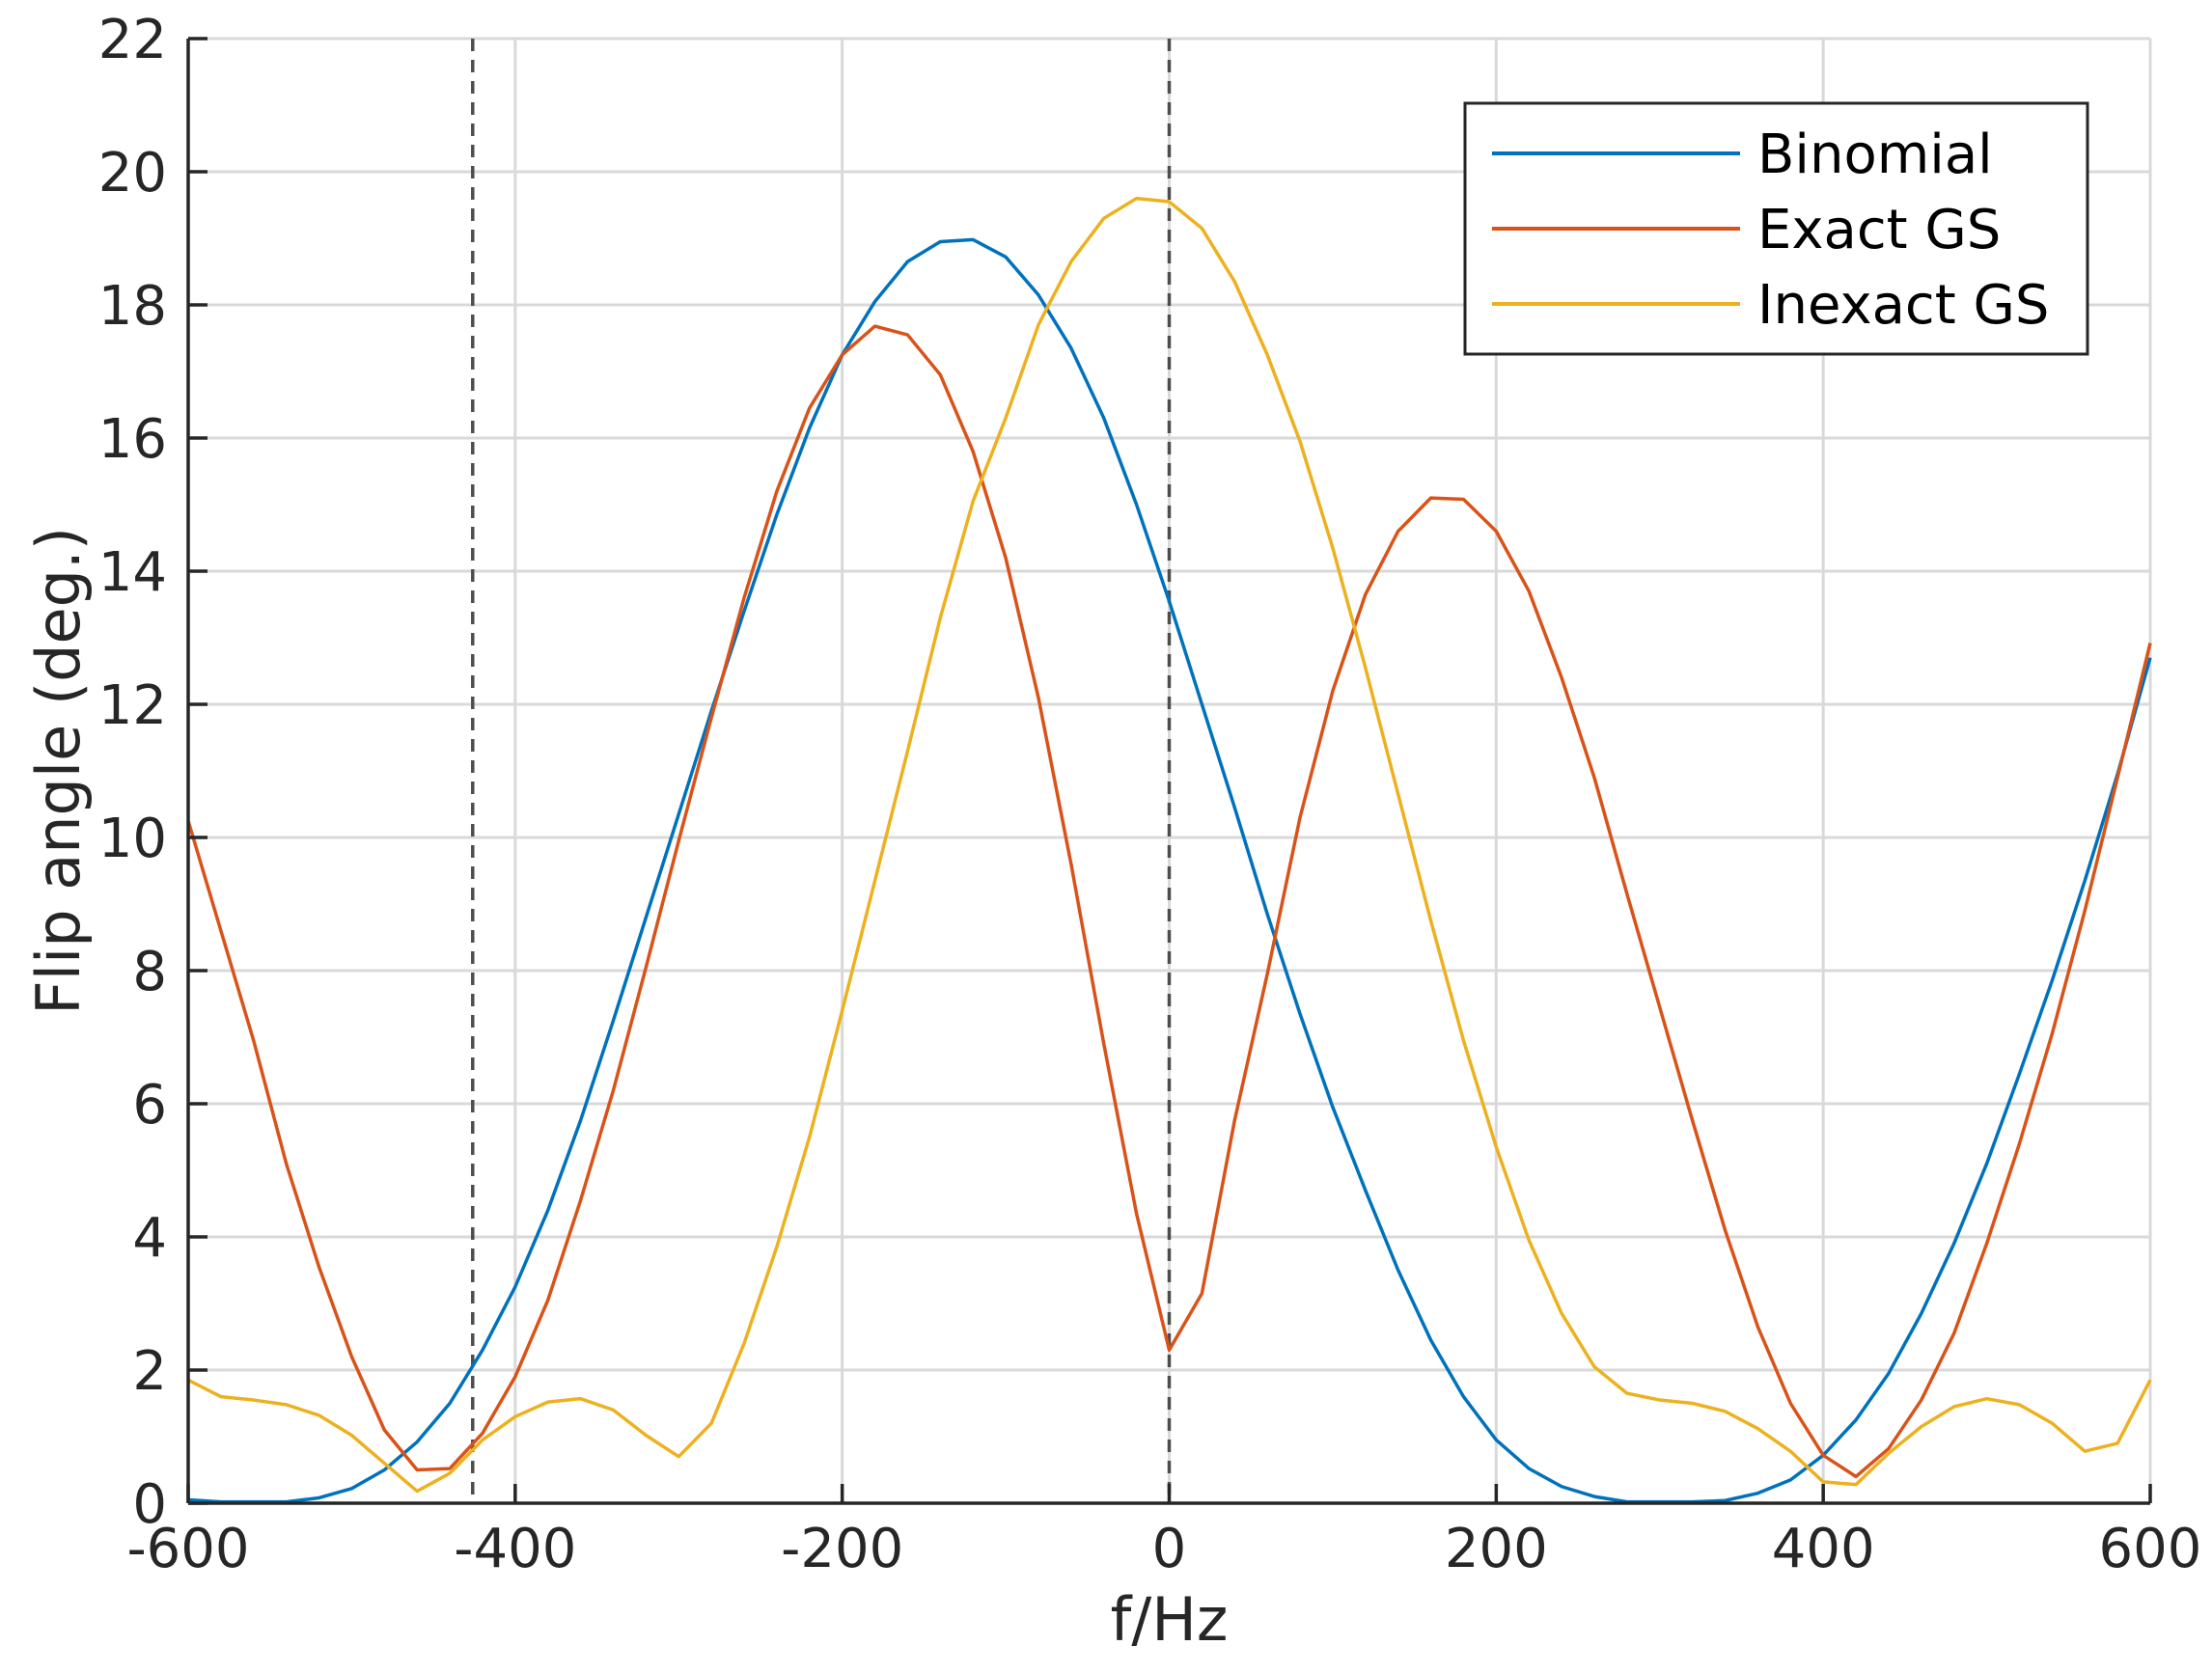 This screenshot has width=2212, height=1673. Describe the element at coordinates (1823, 1549) in the screenshot. I see `x-tick-label: 400` at that location.